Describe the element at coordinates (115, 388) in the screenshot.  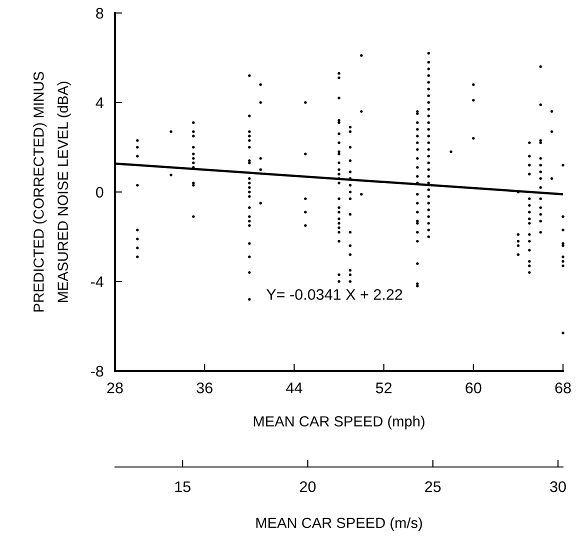
I see `x-tick-label: 28` at that location.